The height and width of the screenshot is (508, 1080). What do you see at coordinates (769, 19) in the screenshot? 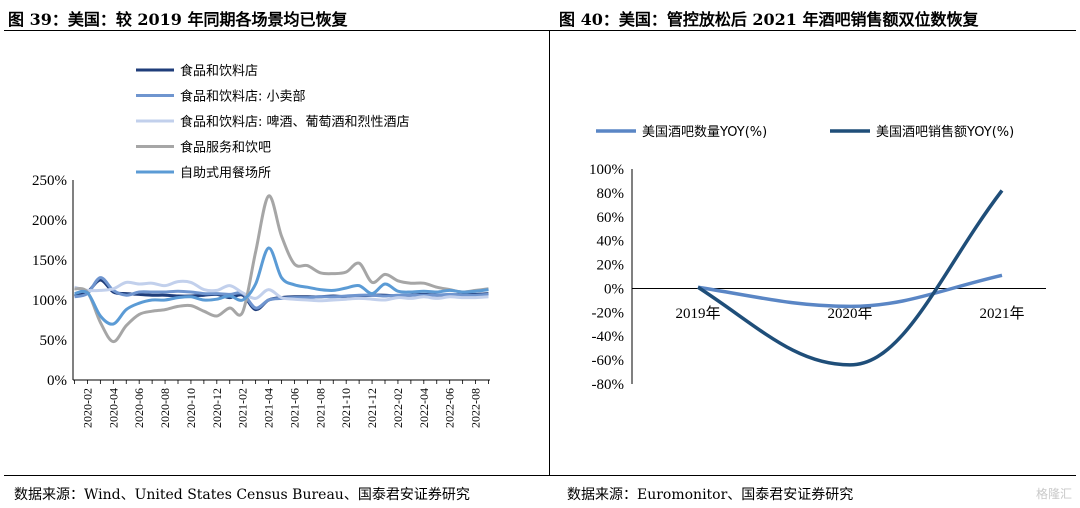
I see `right-chart-title: 图 40：美国：管控放松后 2021 年酒吧销售额双位数恢复` at bounding box center [769, 19].